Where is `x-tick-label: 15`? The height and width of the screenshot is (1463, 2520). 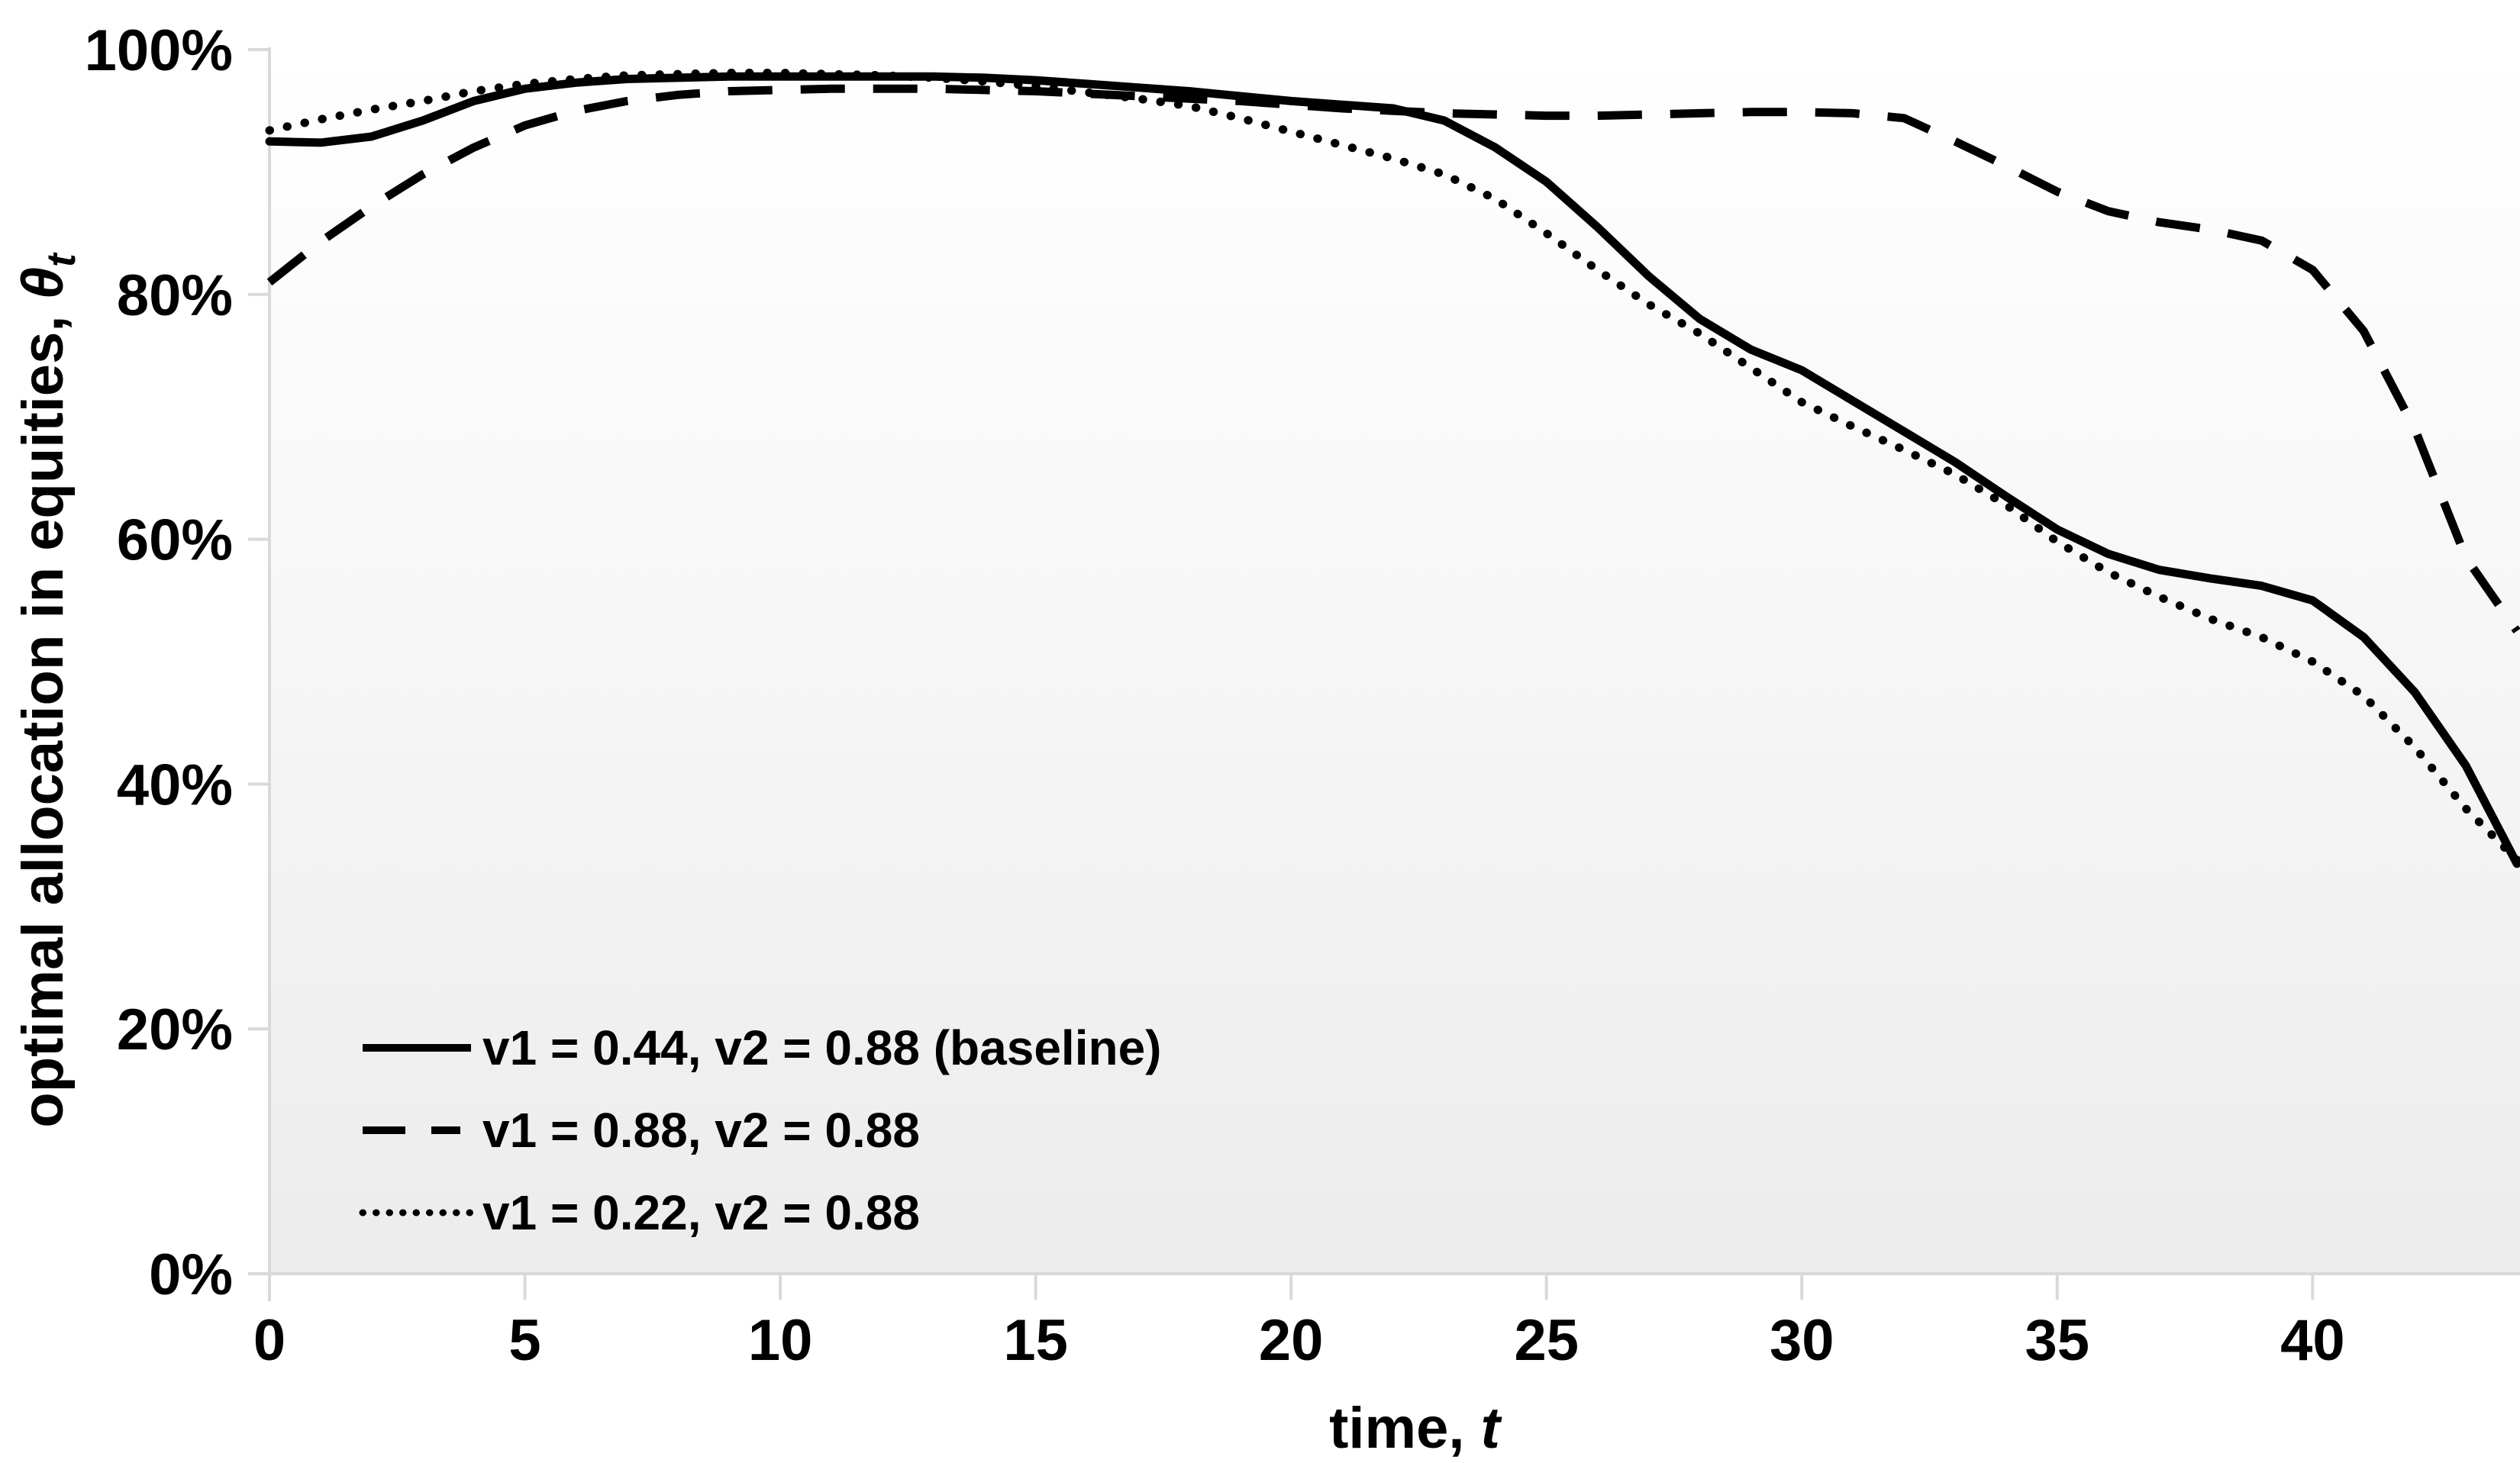
x-tick-label: 15 is located at coordinates (1035, 1340).